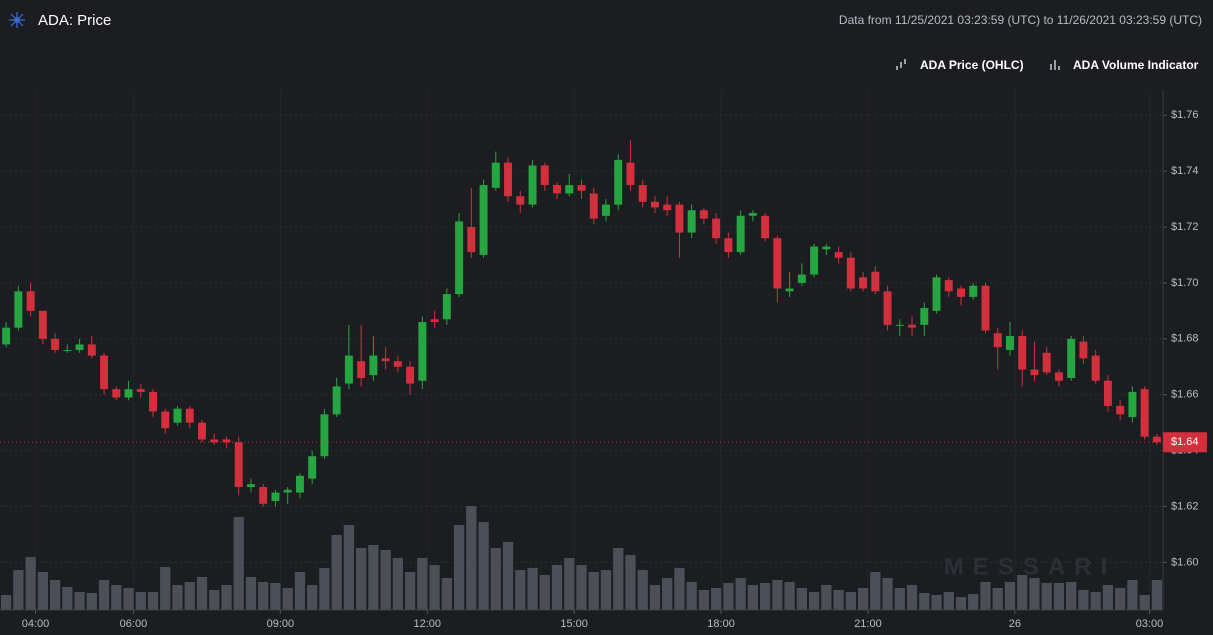 Image resolution: width=1213 pixels, height=635 pixels. What do you see at coordinates (972, 65) in the screenshot?
I see `legend-label: ADA Price (OHLC)` at bounding box center [972, 65].